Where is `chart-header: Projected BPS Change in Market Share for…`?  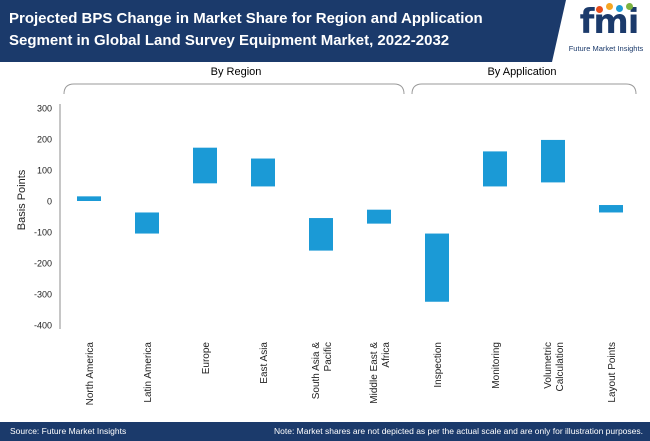 chart-header: Projected BPS Change in Market Share for… is located at coordinates (325, 31).